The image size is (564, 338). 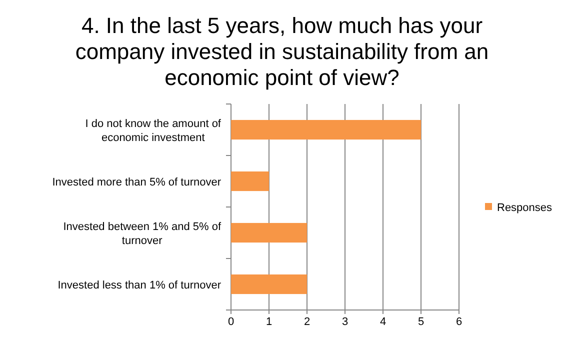 What do you see at coordinates (137, 182) in the screenshot?
I see `y-tick-label: Invested more than 5% of turnover` at bounding box center [137, 182].